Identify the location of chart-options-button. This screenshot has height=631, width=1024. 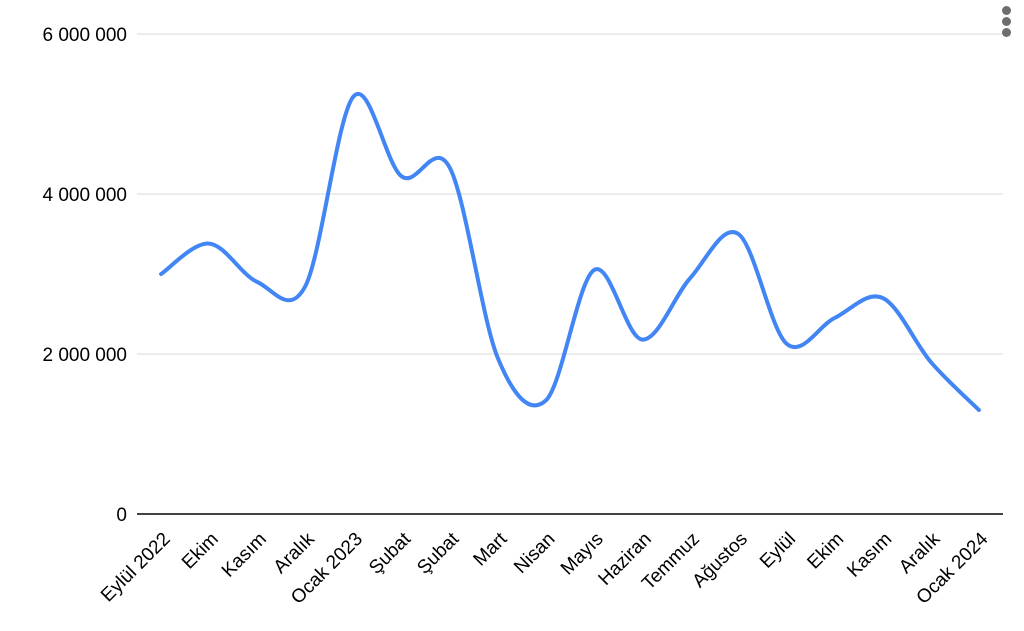
(1006, 23).